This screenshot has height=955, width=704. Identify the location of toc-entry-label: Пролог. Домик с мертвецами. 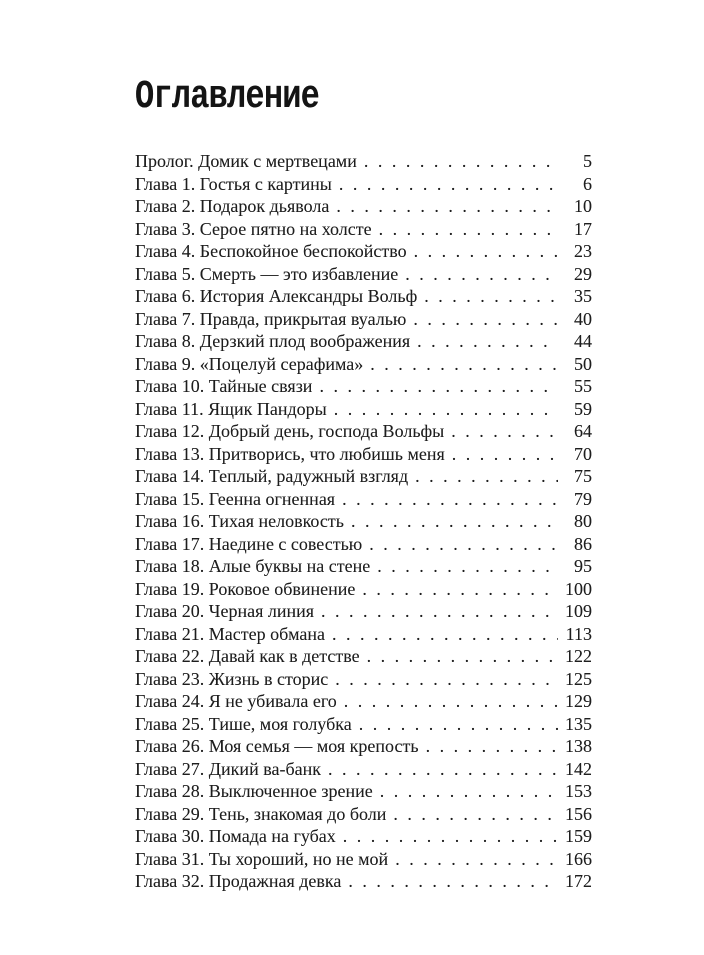
(246, 161).